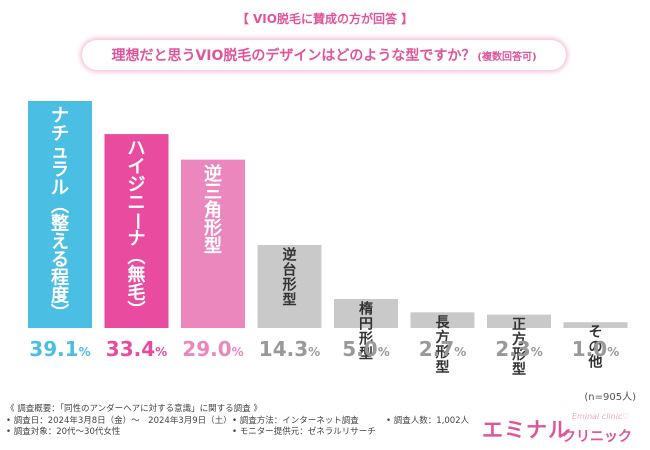 The height and width of the screenshot is (450, 650). Describe the element at coordinates (601, 416) in the screenshot. I see `logo-english-text: Eminal clinic♡` at that location.